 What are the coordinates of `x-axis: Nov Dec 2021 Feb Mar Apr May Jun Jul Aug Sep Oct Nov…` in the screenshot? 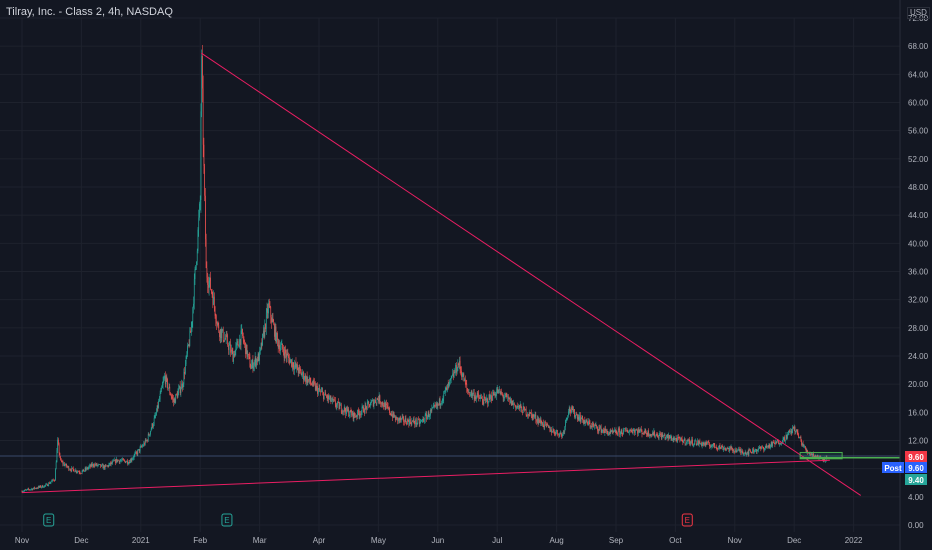 It's located at (439, 540).